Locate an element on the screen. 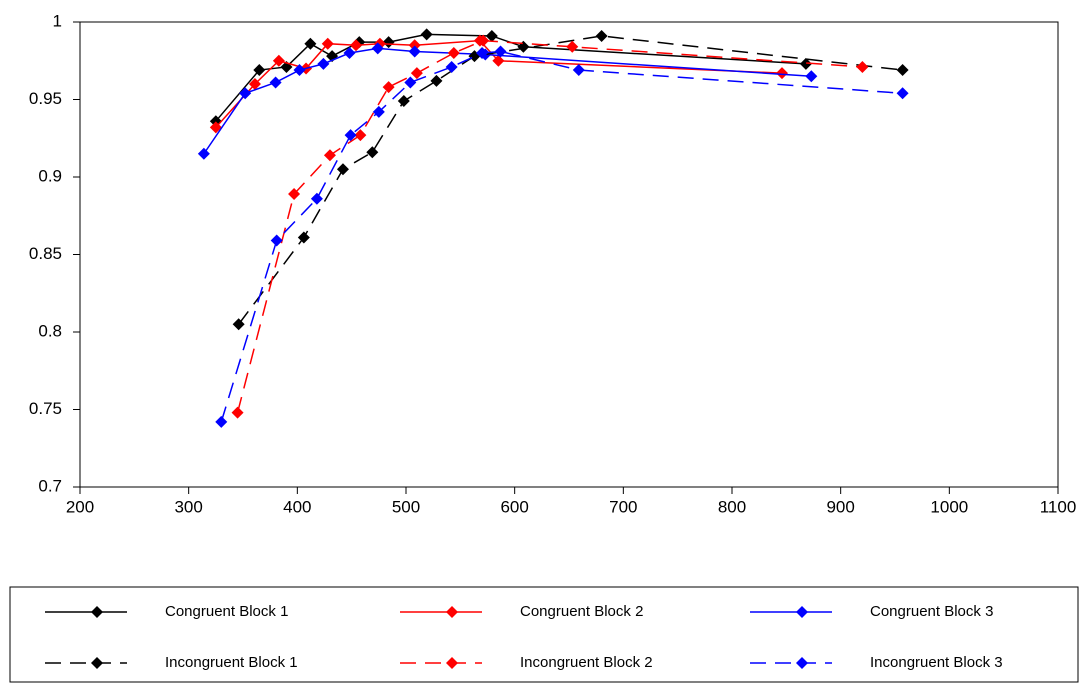 The image size is (1090, 692). y-tick-label: 0.75 is located at coordinates (45, 408).